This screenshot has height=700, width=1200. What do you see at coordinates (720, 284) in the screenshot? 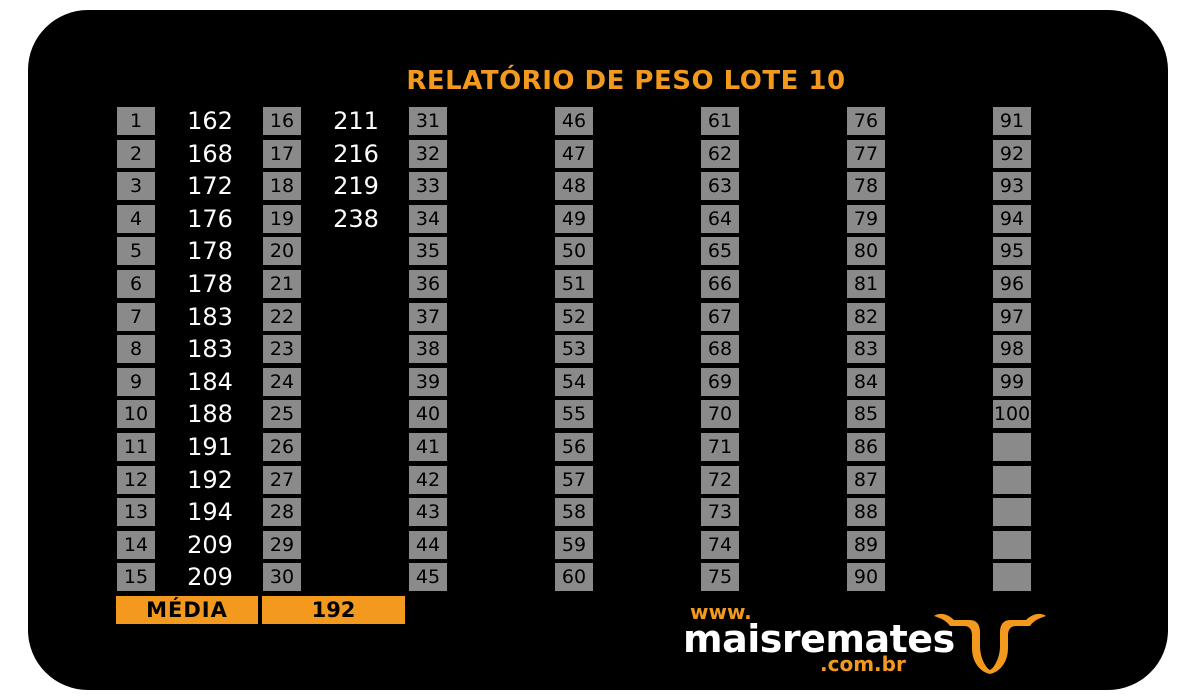
I see `cell-index: 66` at bounding box center [720, 284].